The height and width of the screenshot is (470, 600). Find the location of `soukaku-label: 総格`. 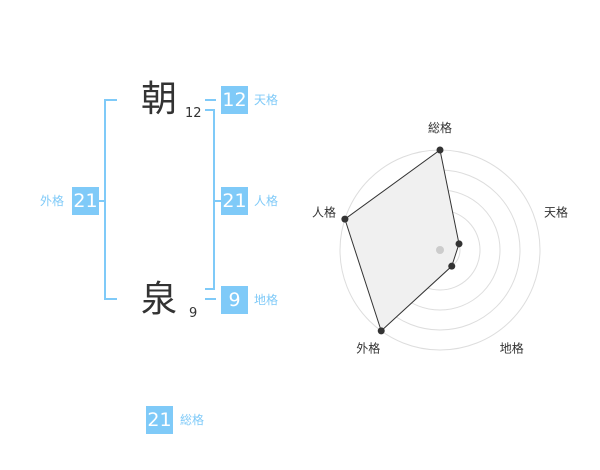

soukaku-label: 総格 is located at coordinates (192, 420).